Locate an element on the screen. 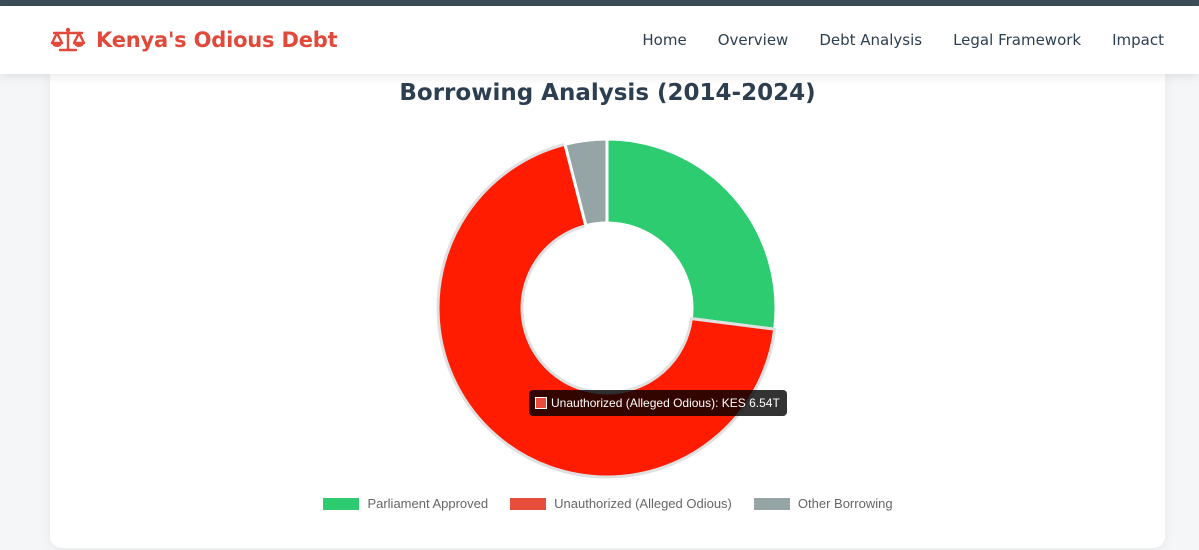 Image resolution: width=1199 pixels, height=550 pixels. nav-overview: Overview is located at coordinates (753, 40).